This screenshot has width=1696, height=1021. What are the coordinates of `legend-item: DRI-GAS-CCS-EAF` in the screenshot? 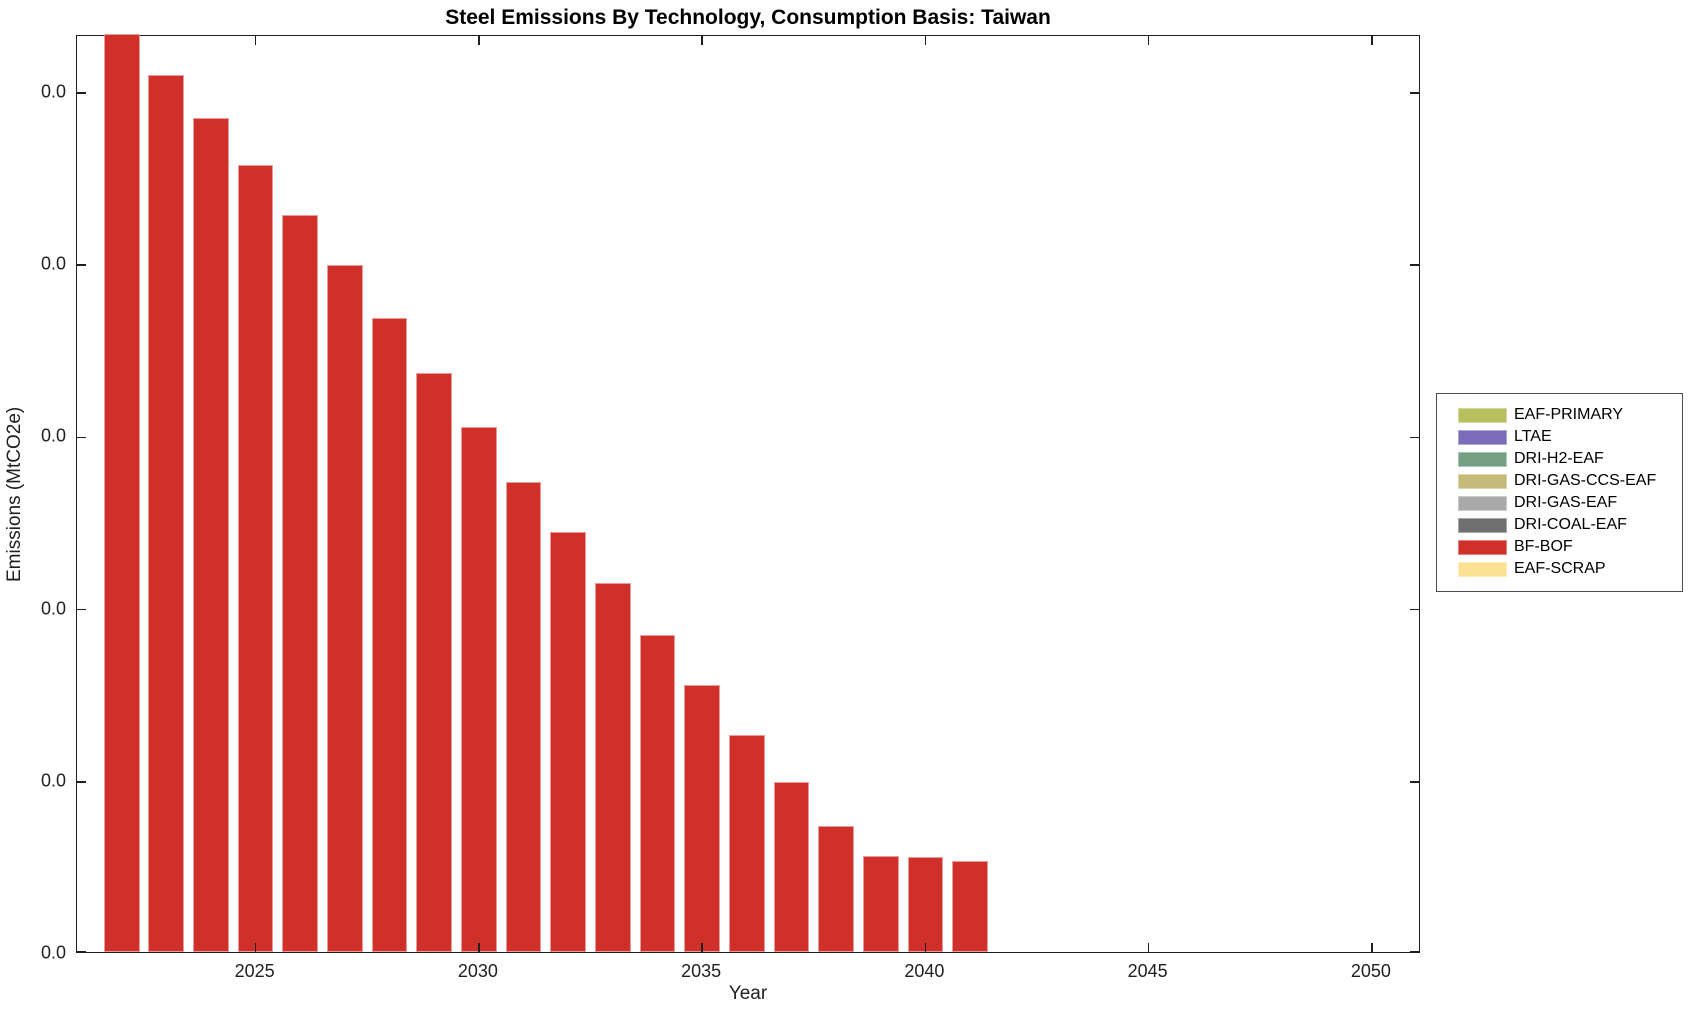 It's located at (1559, 481).